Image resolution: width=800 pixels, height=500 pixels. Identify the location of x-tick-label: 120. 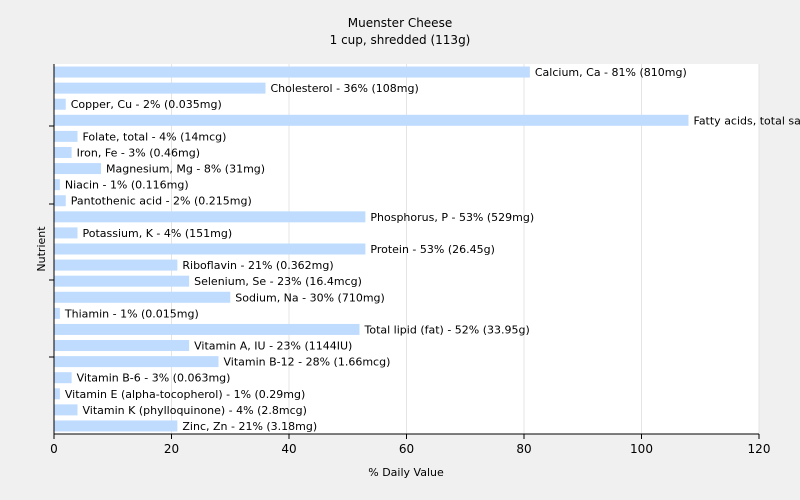
(759, 449).